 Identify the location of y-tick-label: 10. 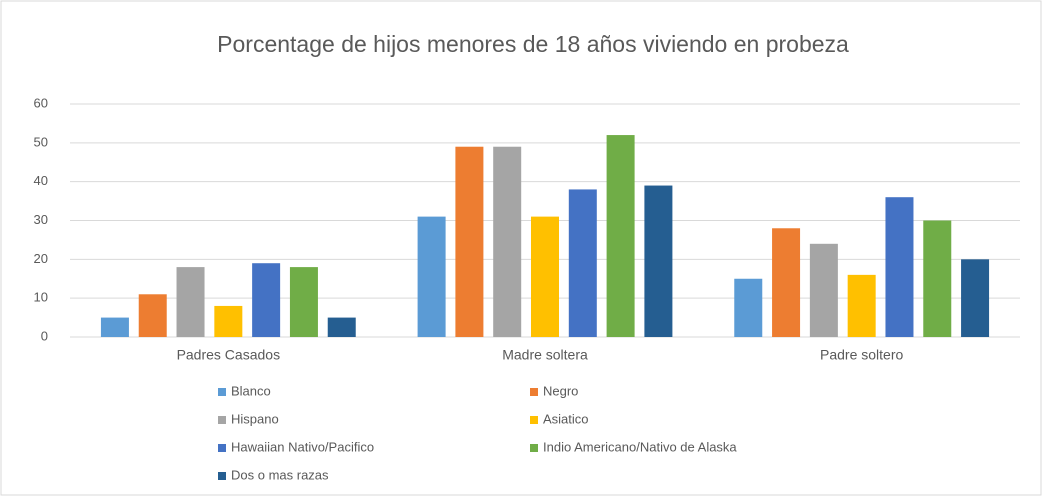
(41, 297).